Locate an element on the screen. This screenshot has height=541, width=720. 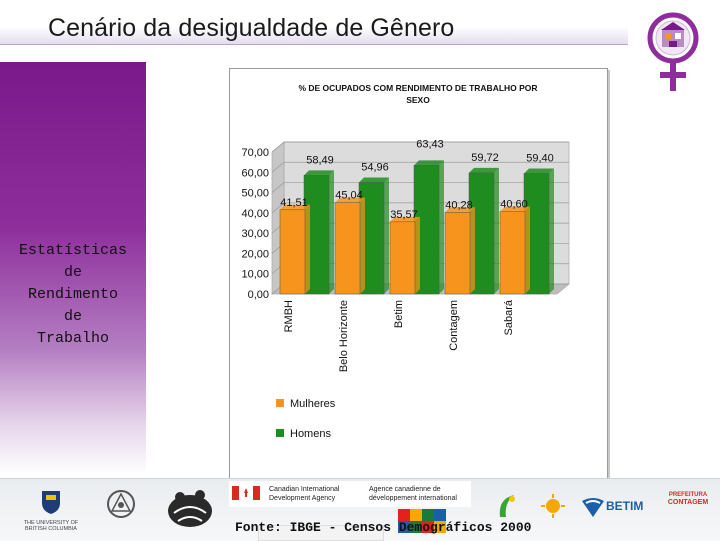
category-label: Betim is located at coordinates (399, 314).